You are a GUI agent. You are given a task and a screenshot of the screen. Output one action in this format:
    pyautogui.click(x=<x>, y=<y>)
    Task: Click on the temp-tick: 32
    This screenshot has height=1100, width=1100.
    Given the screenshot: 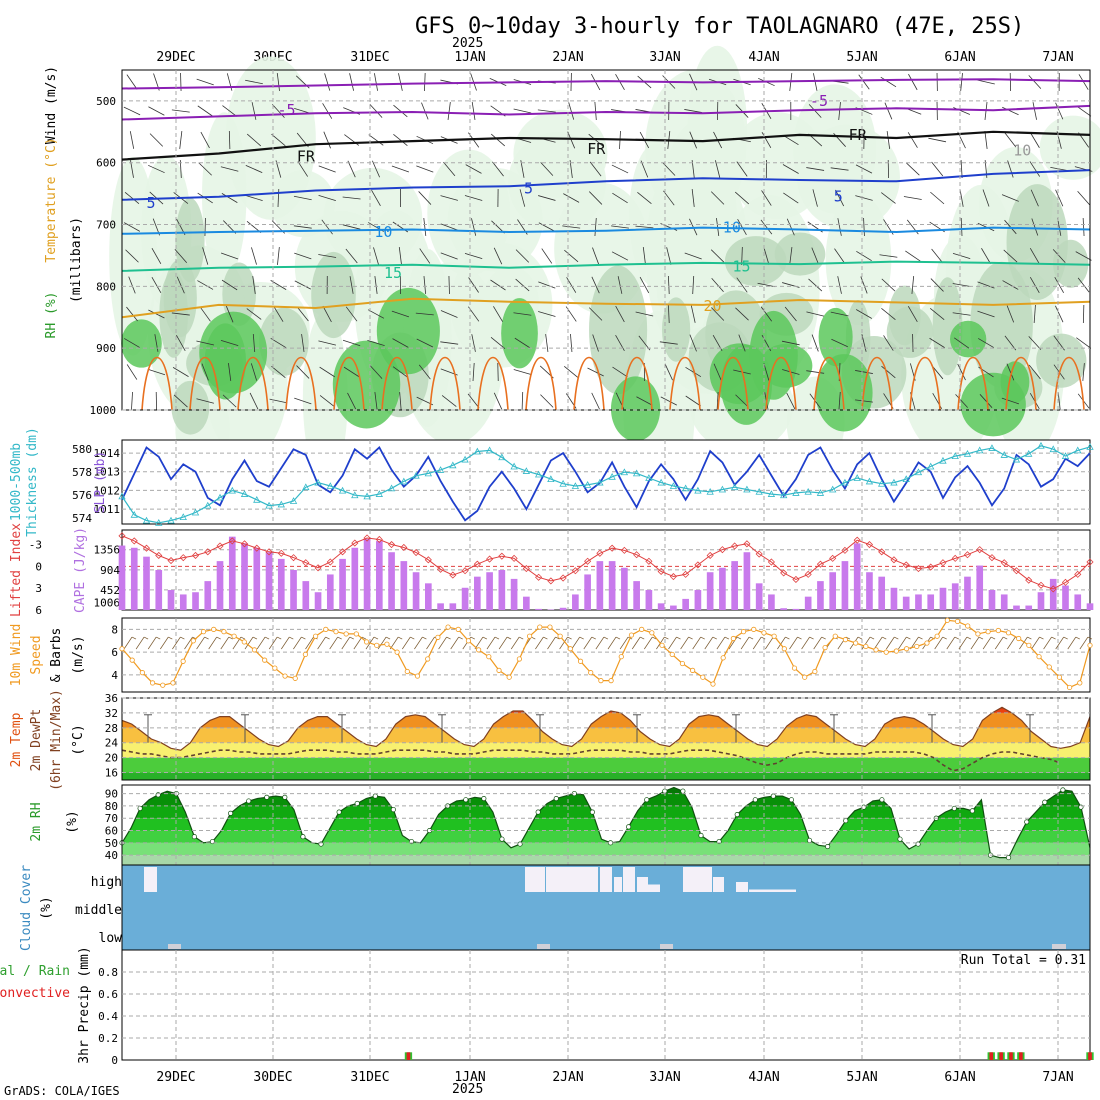 What is the action you would take?
    pyautogui.click(x=111, y=713)
    